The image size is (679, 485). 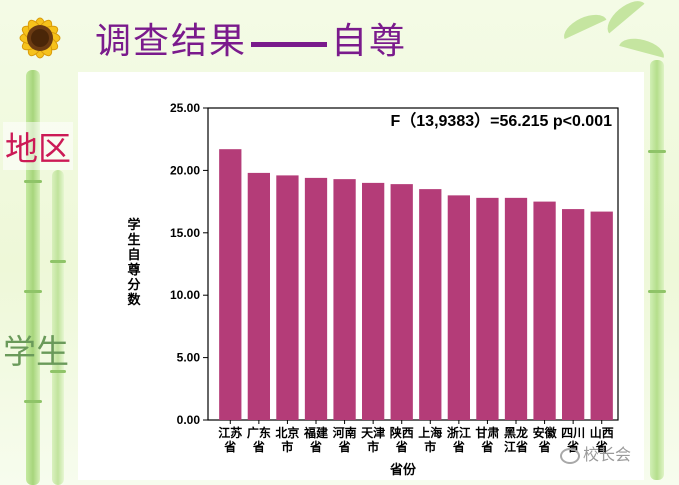 I want to click on title-main: 调查结果, so click(x=171, y=41).